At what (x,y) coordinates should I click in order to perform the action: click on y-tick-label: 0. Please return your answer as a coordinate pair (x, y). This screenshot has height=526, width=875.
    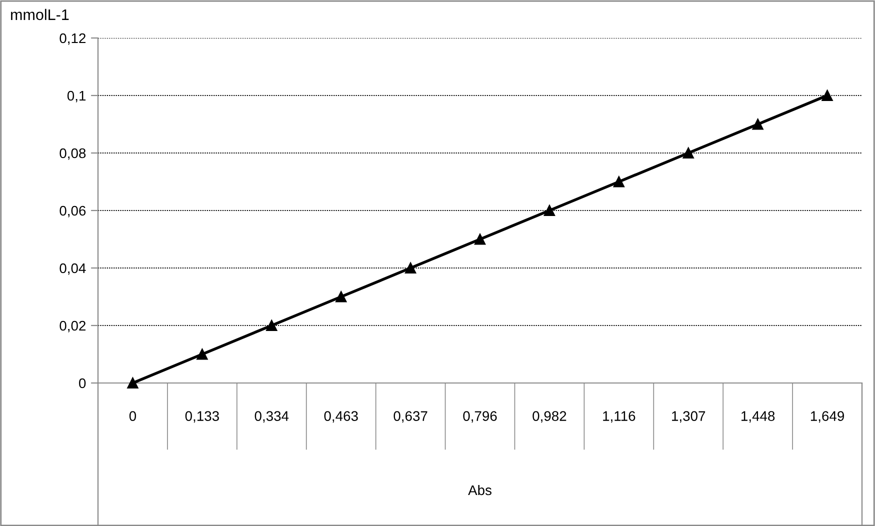
    Looking at the image, I should click on (82, 383).